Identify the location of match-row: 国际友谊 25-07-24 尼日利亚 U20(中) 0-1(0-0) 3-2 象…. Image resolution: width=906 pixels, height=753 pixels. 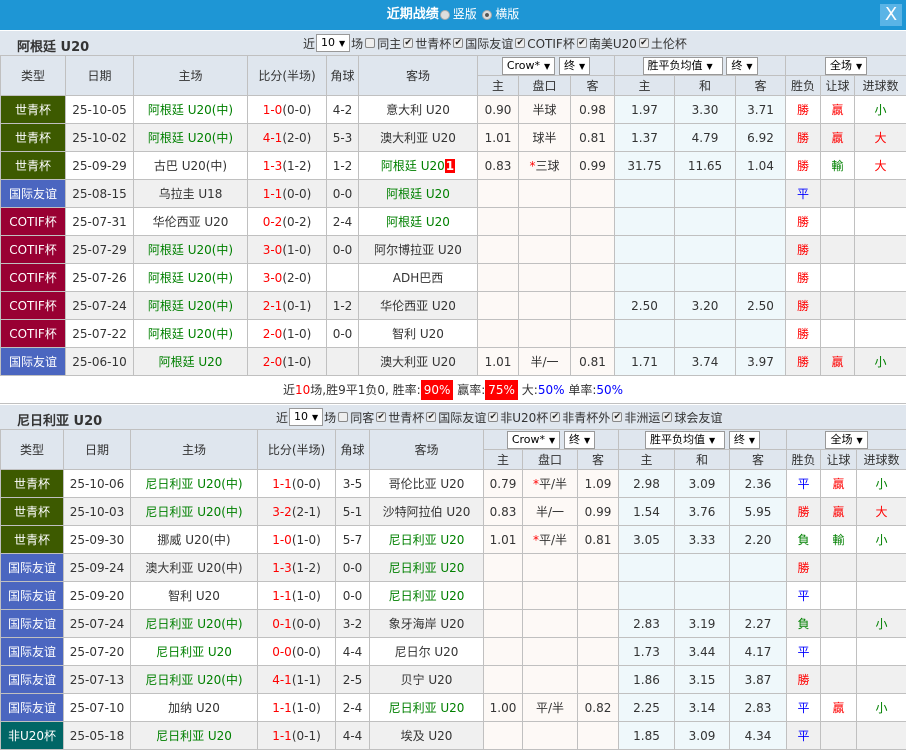
(453, 623).